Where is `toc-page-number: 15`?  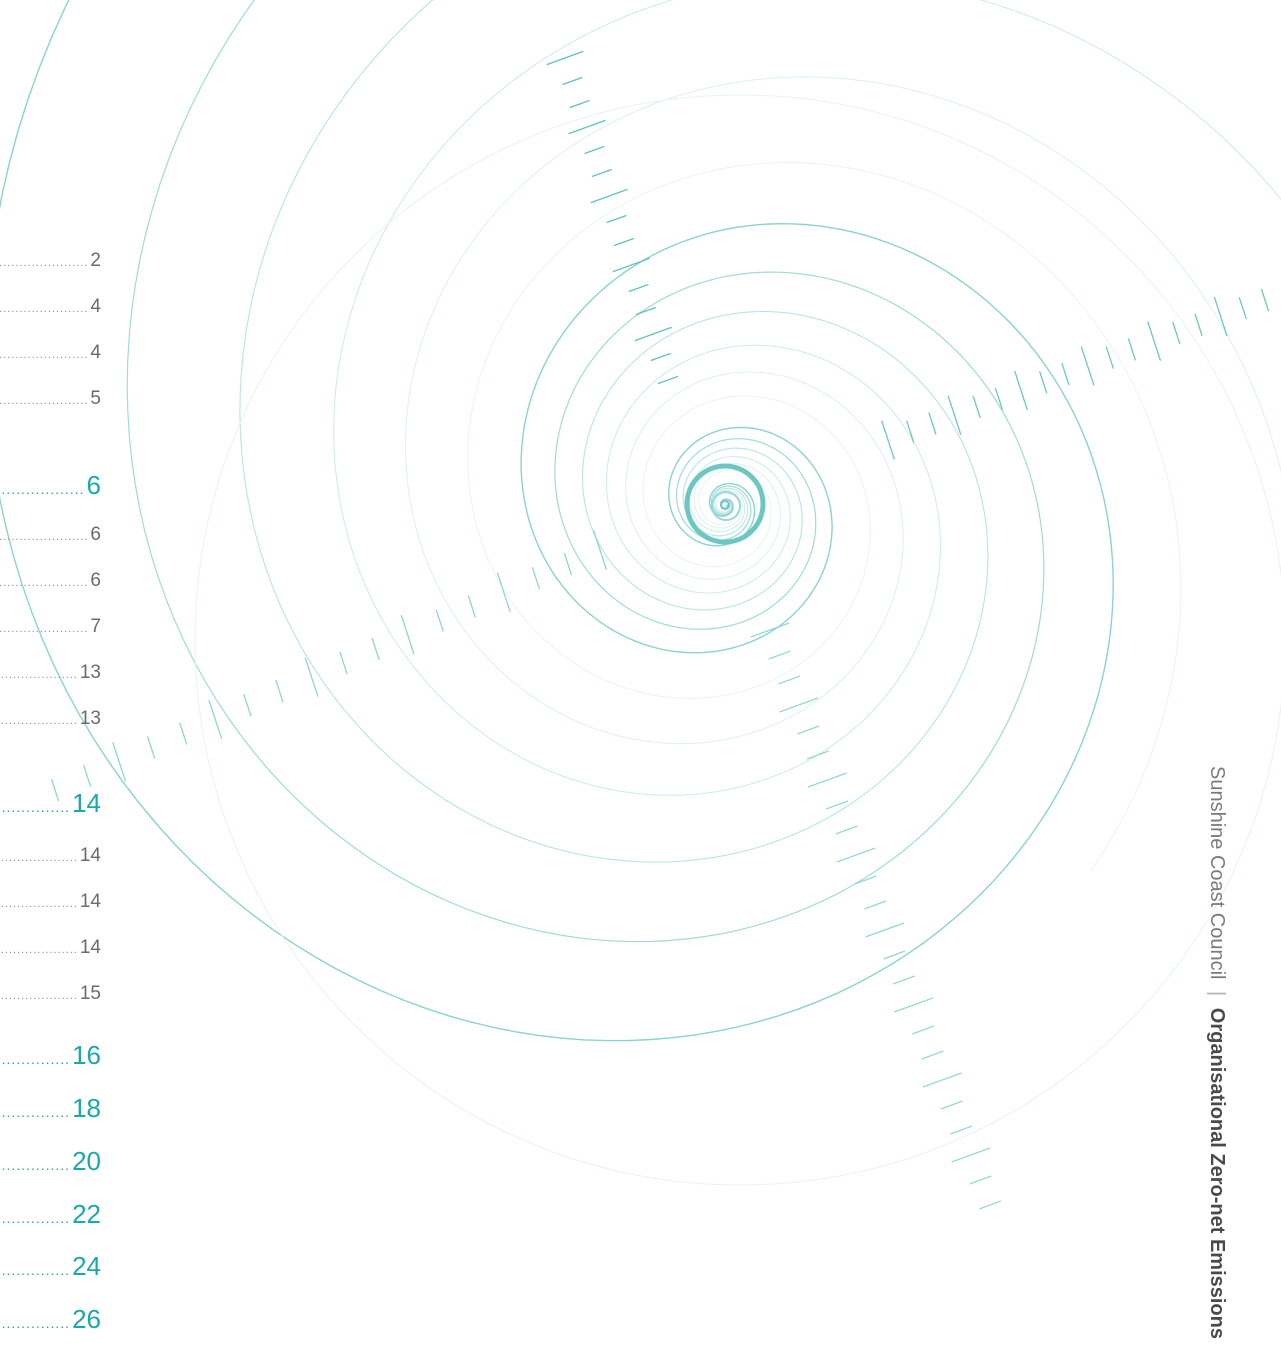
toc-page-number: 15 is located at coordinates (90, 993).